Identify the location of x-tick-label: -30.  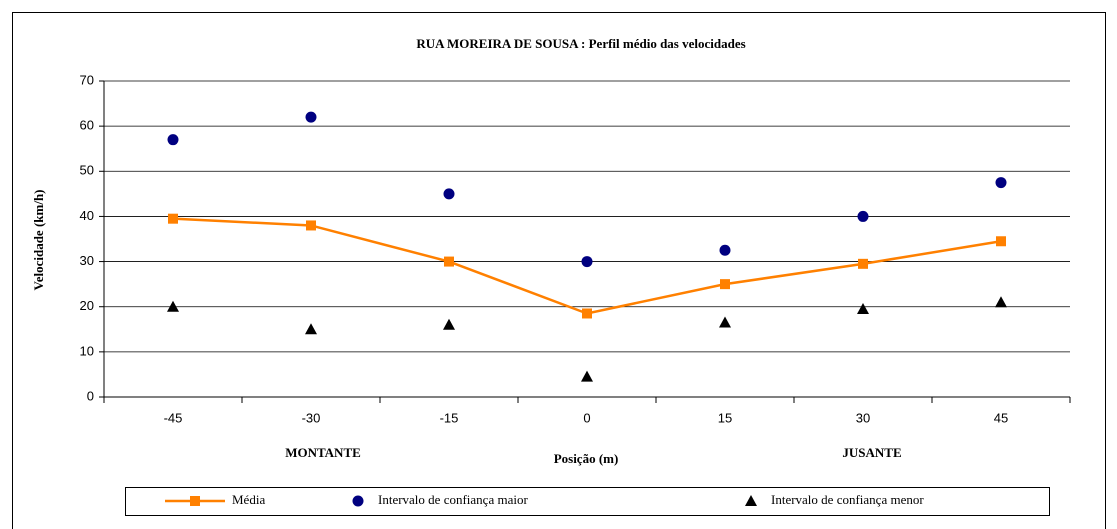
(311, 417).